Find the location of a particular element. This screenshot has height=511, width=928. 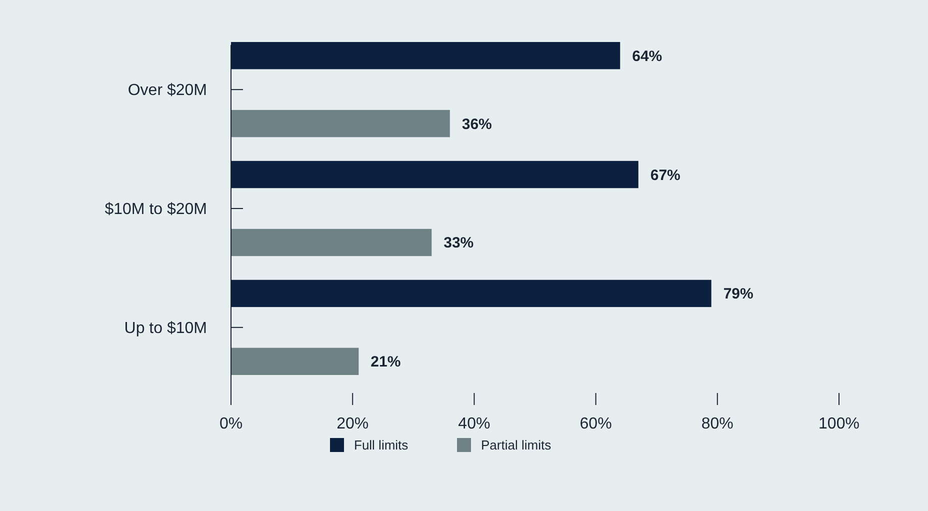

x-tick-label: 60% is located at coordinates (596, 424).